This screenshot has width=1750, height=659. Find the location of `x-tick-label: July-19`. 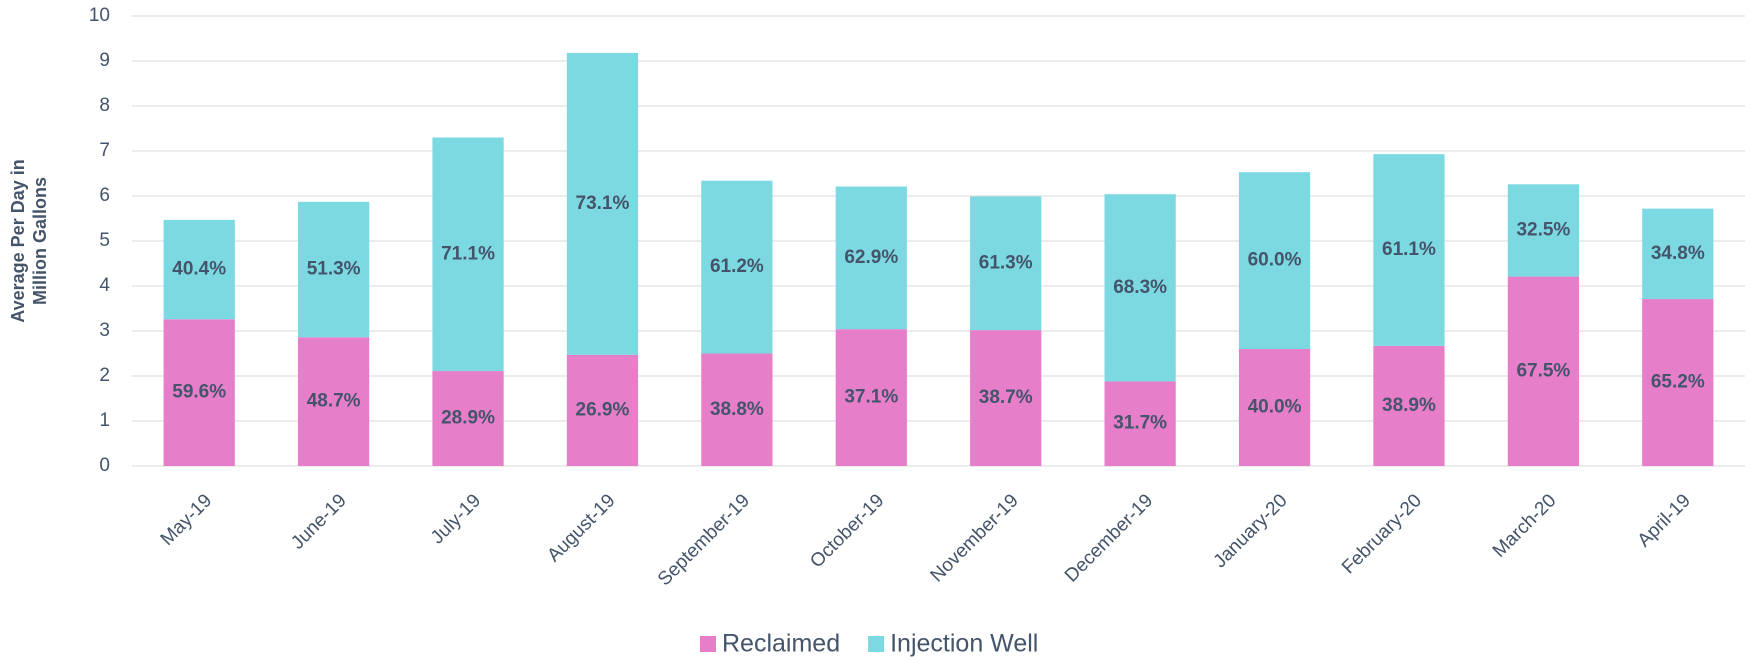

x-tick-label: July-19 is located at coordinates (456, 519).